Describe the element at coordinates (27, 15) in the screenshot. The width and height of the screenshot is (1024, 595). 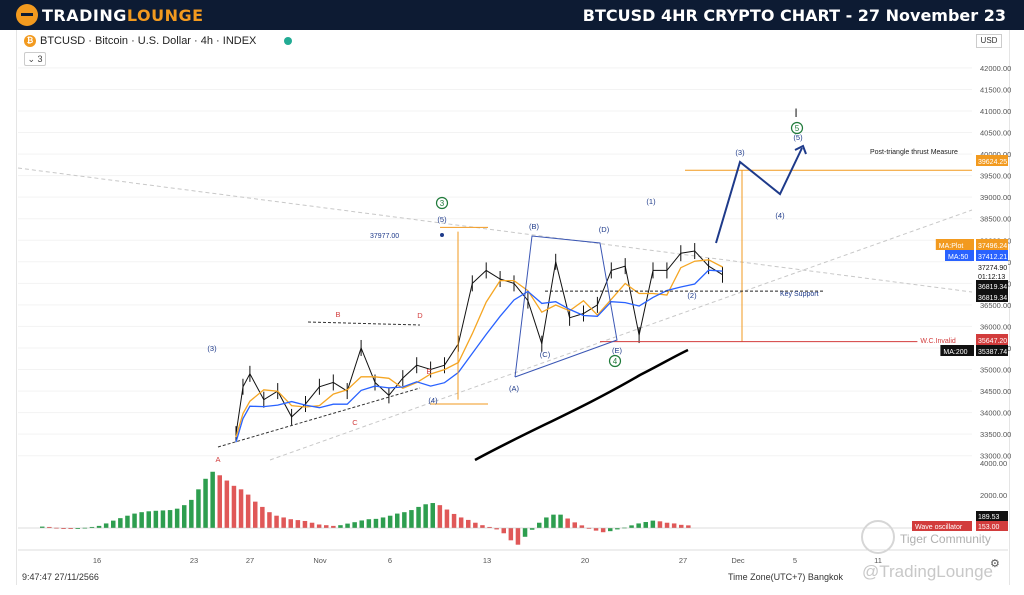
I see `brand-logo-icon` at that location.